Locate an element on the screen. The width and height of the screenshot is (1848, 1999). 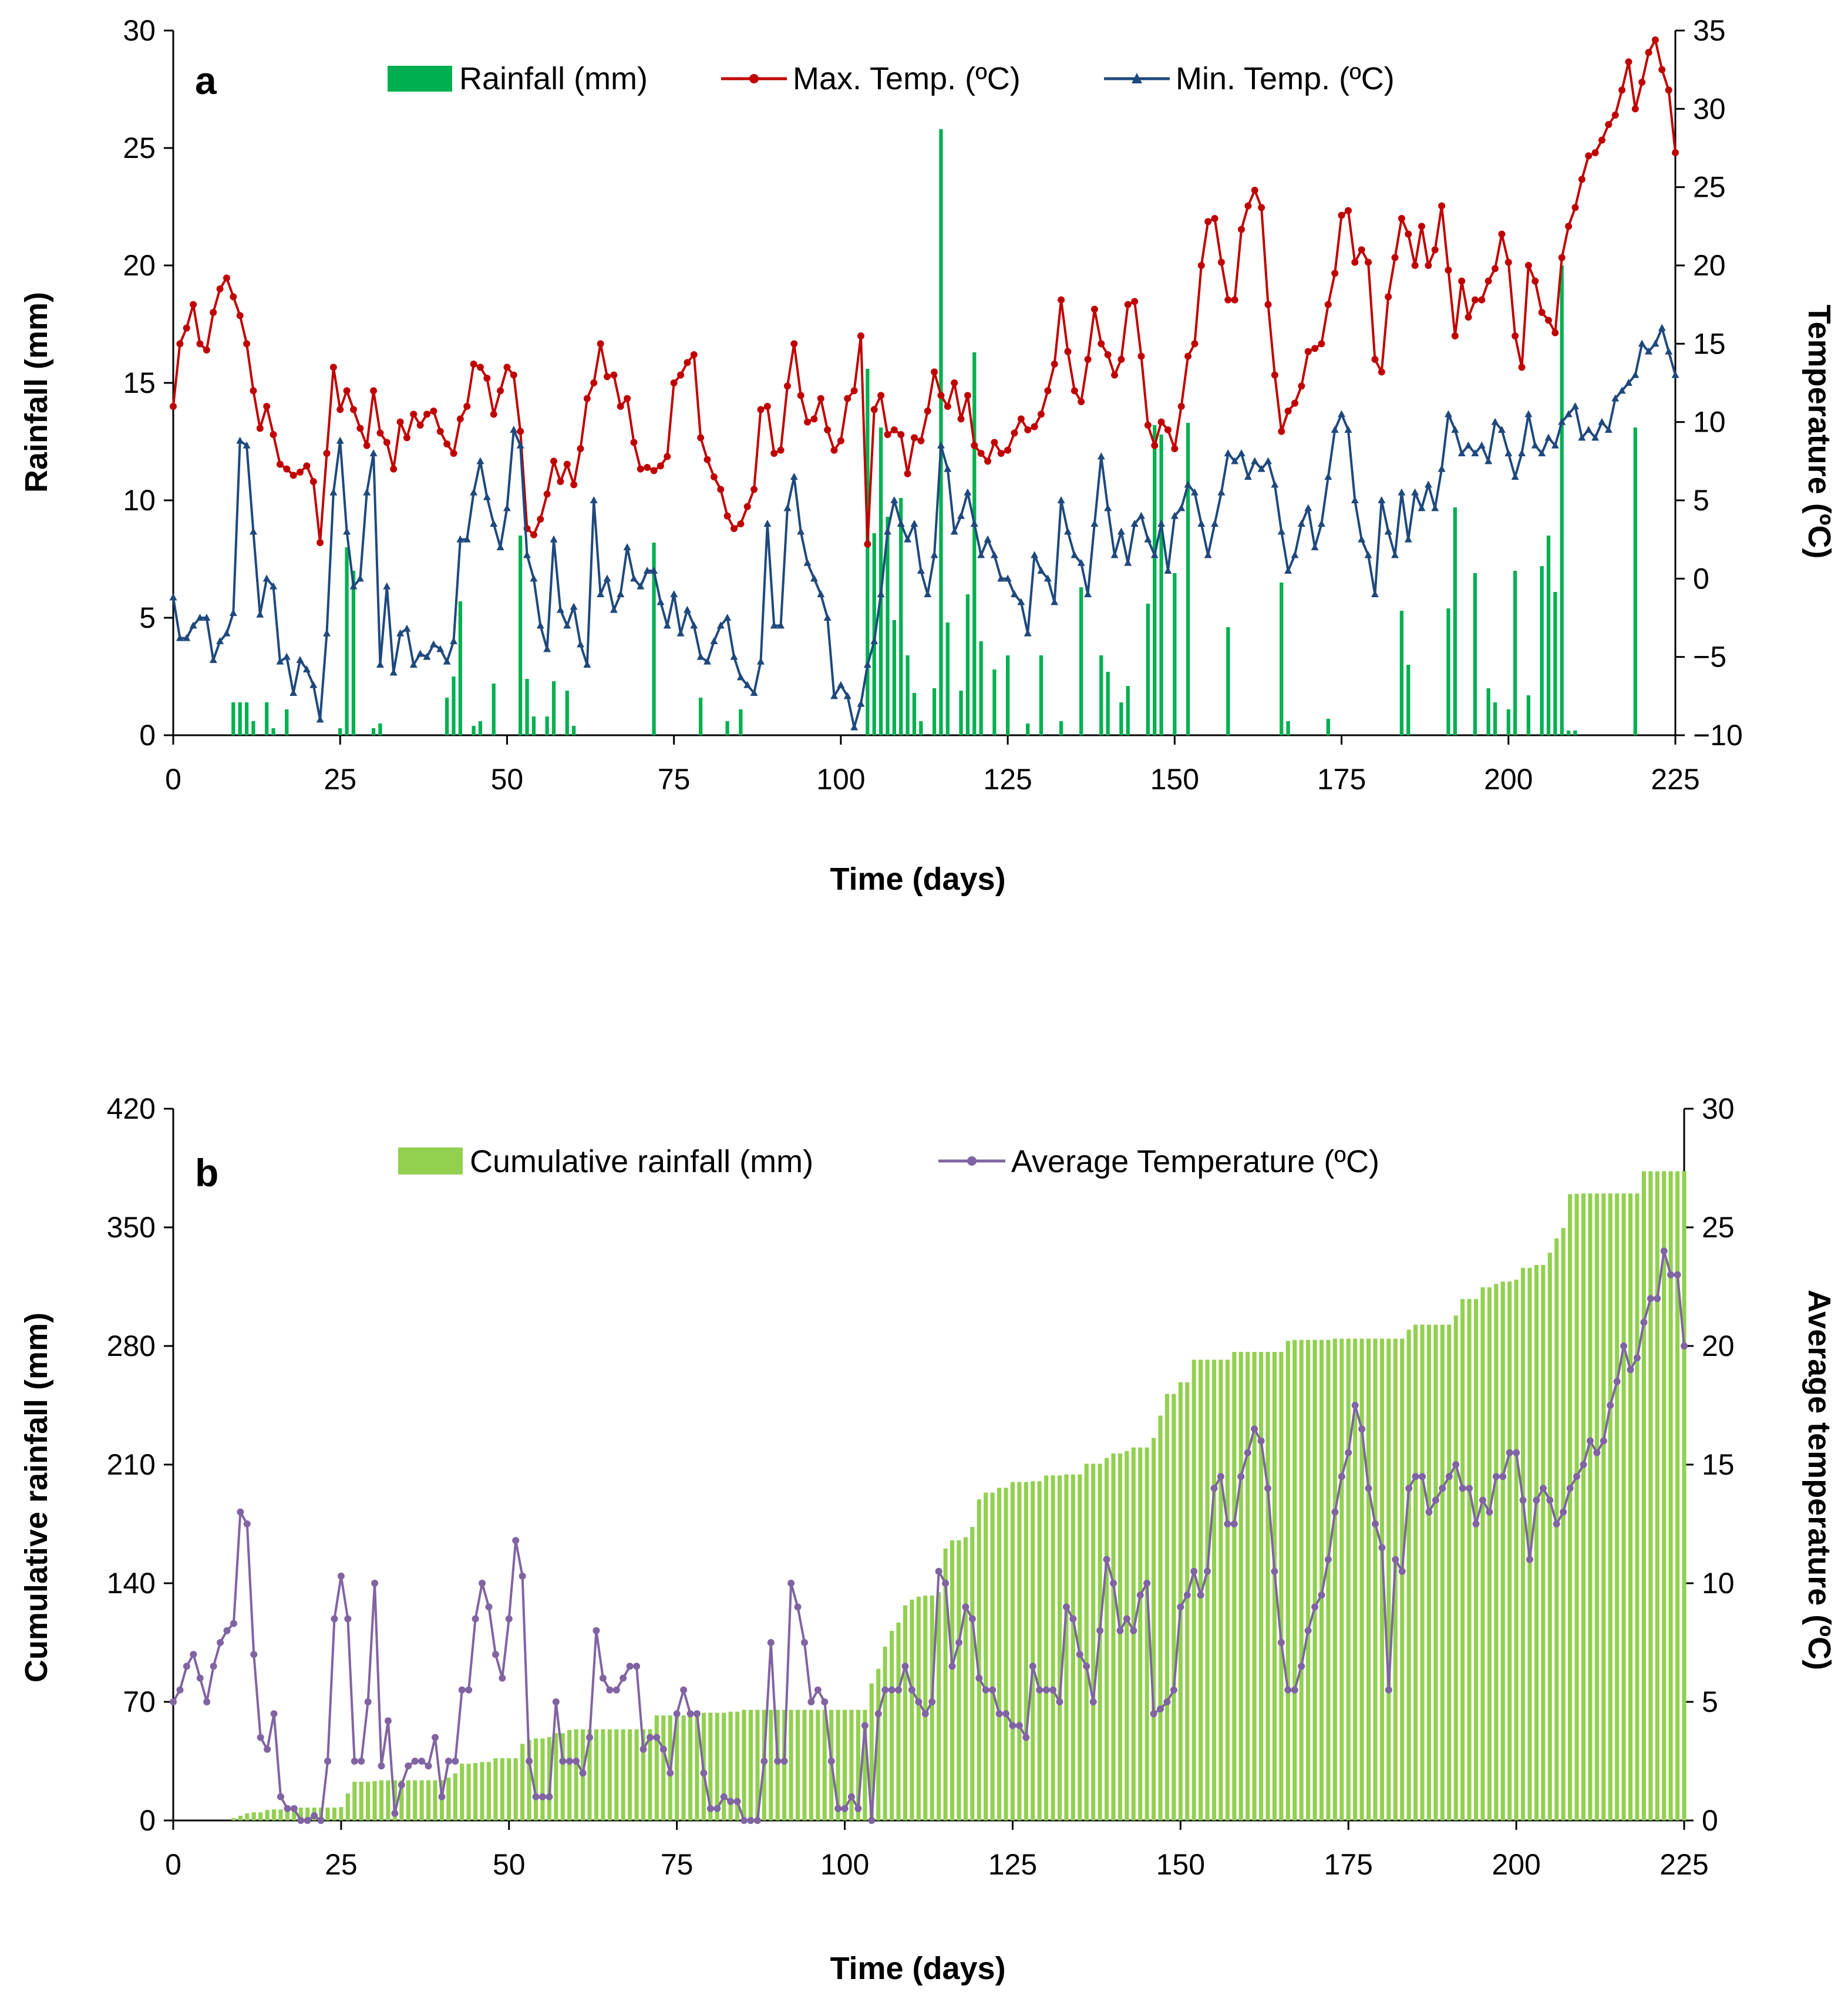
y-right-tick-label: −5 is located at coordinates (1709, 657).